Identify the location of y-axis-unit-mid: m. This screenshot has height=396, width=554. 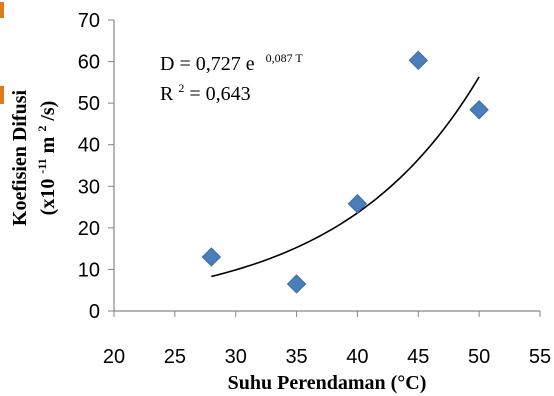
(48, 144).